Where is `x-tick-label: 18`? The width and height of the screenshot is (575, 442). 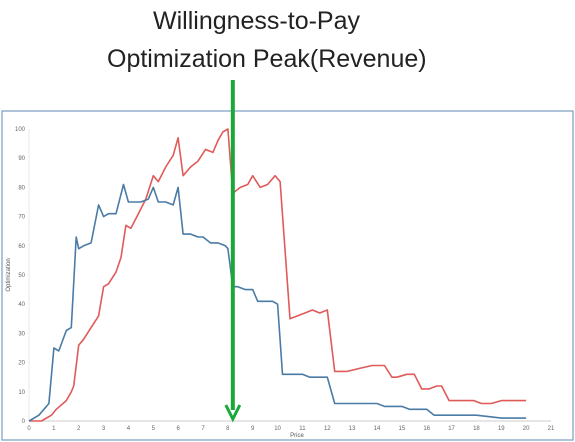
x-tick-label: 18 is located at coordinates (476, 429).